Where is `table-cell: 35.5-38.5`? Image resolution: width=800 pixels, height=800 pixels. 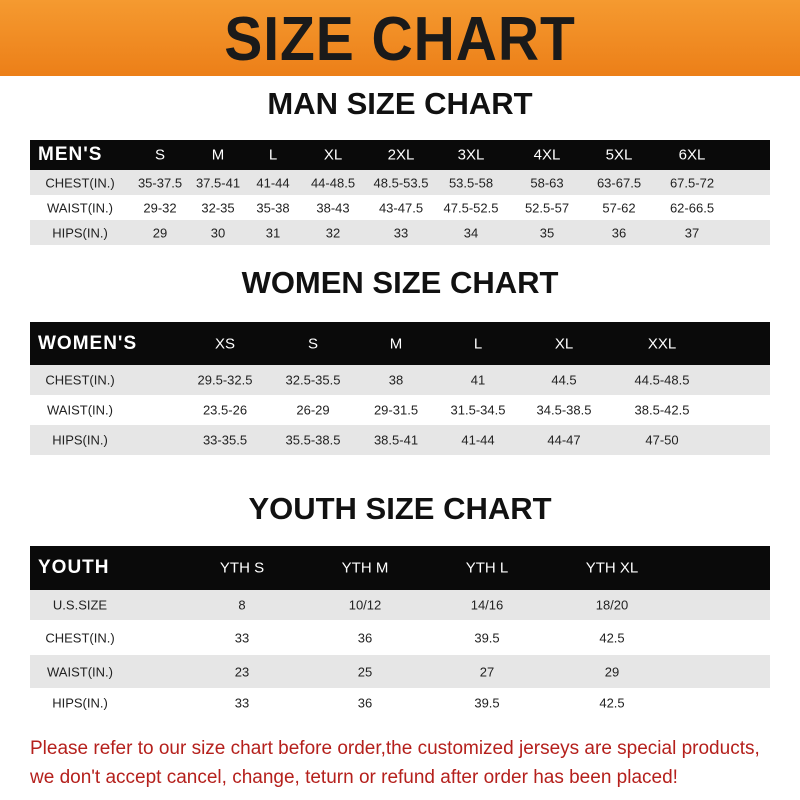 table-cell: 35.5-38.5 is located at coordinates (313, 440).